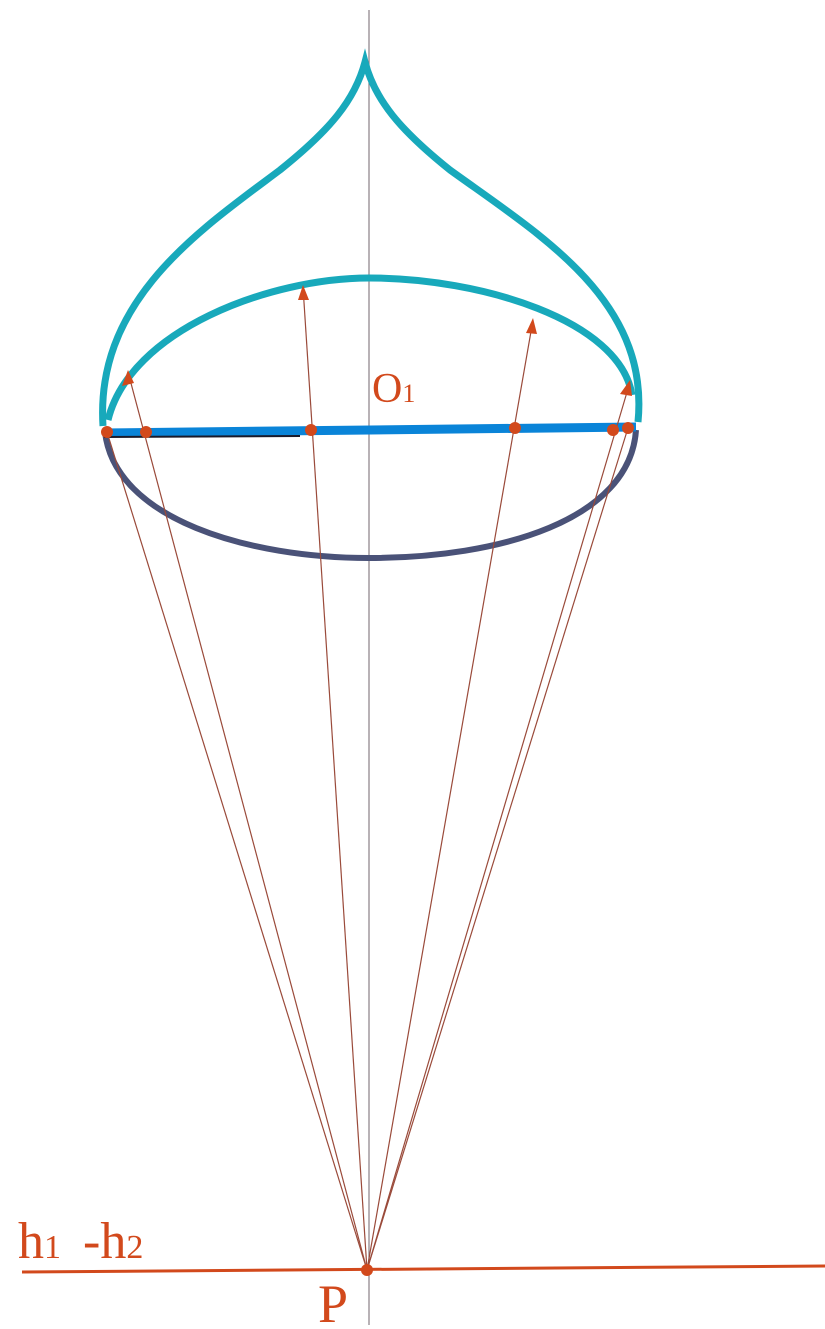  Describe the element at coordinates (31, 1241) in the screenshot. I see `horizon-h1: h` at that location.